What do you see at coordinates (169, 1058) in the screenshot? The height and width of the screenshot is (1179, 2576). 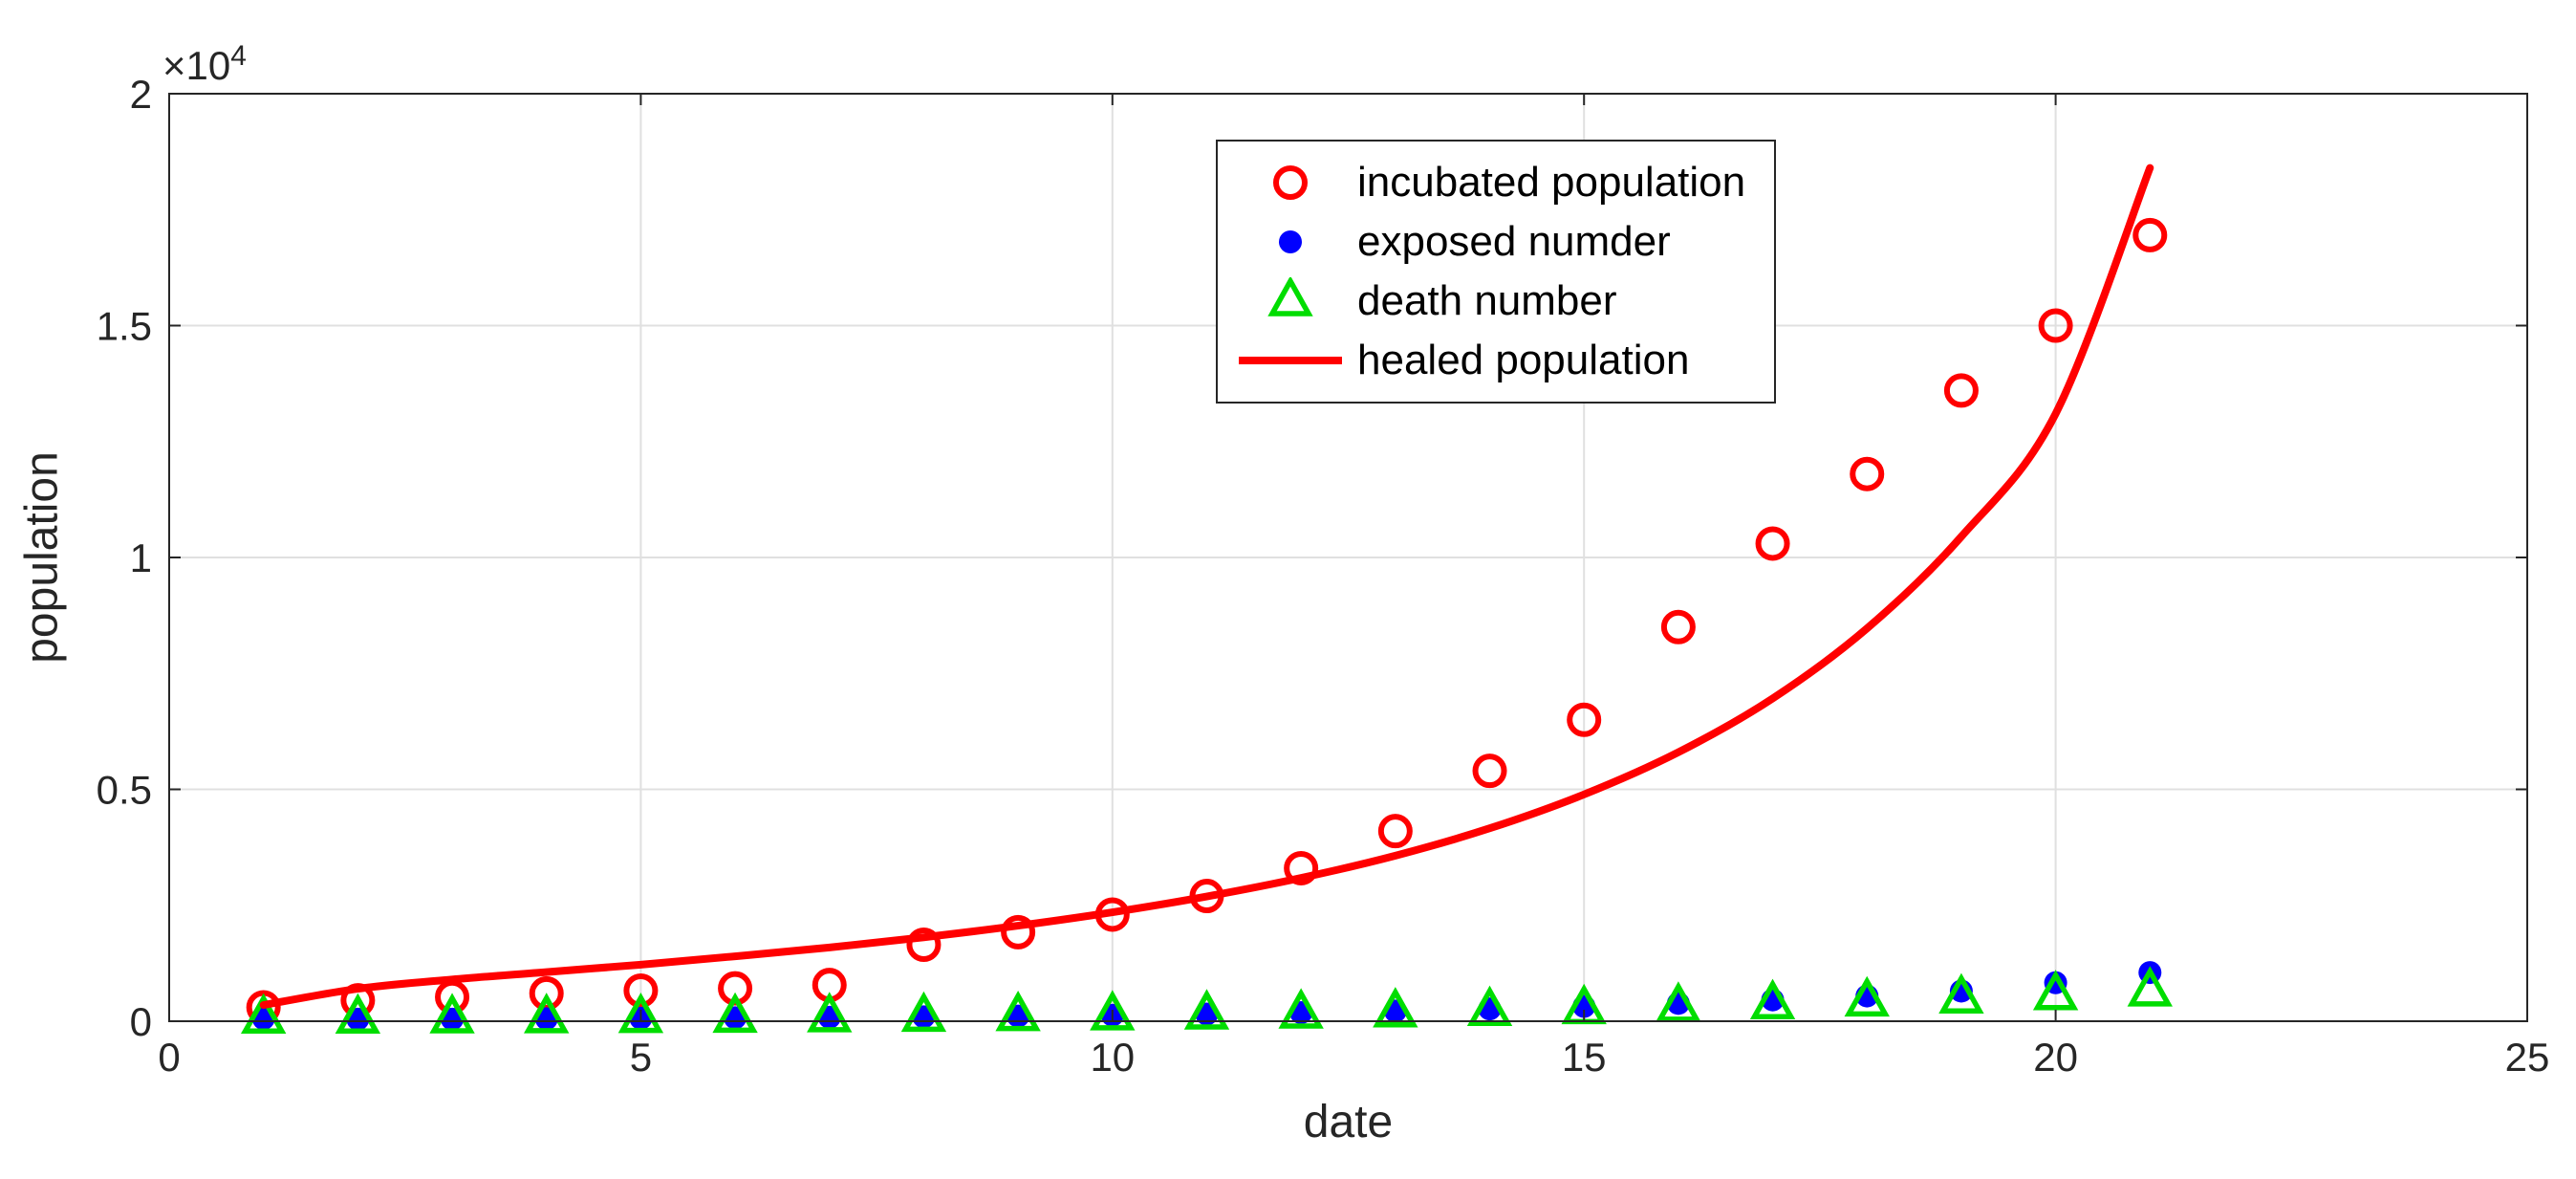 I see `x-tick-label: 0` at bounding box center [169, 1058].